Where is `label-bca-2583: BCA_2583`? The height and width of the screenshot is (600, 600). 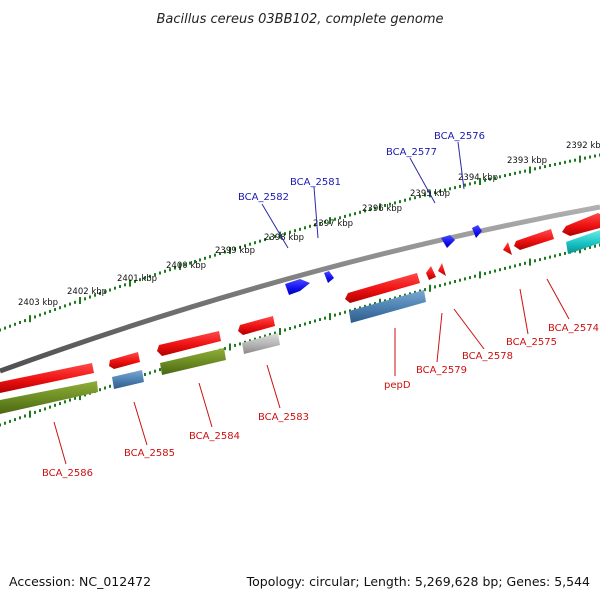
label-bca-2583: BCA_2583 is located at coordinates (283, 417).